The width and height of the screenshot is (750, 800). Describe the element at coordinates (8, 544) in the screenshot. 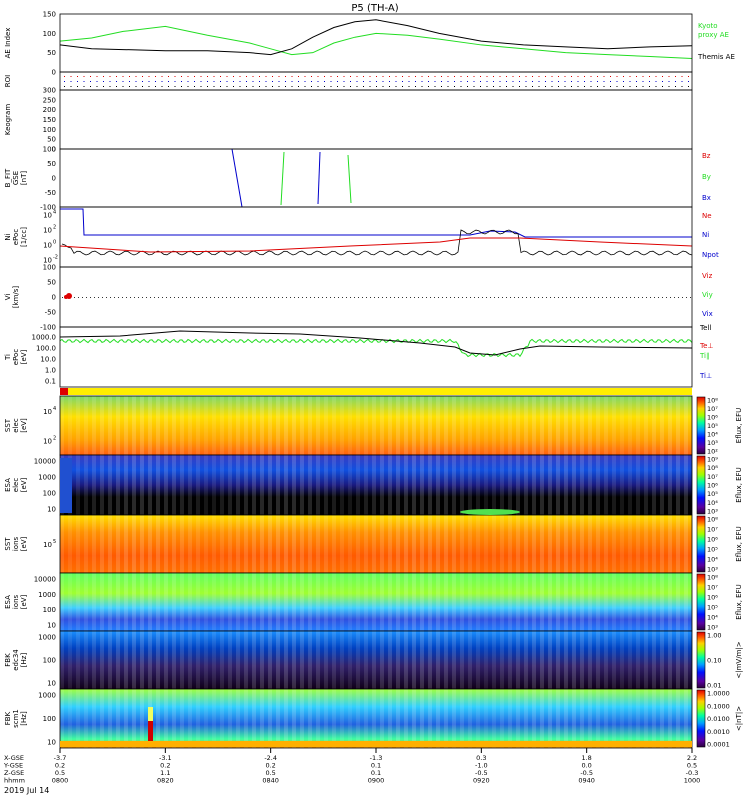

I see `sst_i-ylabel: SST` at that location.